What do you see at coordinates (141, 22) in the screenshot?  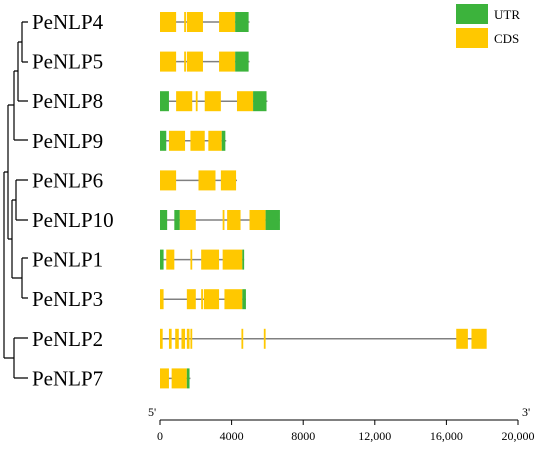 I see `gene-row-penlp4: PeNLP4` at bounding box center [141, 22].